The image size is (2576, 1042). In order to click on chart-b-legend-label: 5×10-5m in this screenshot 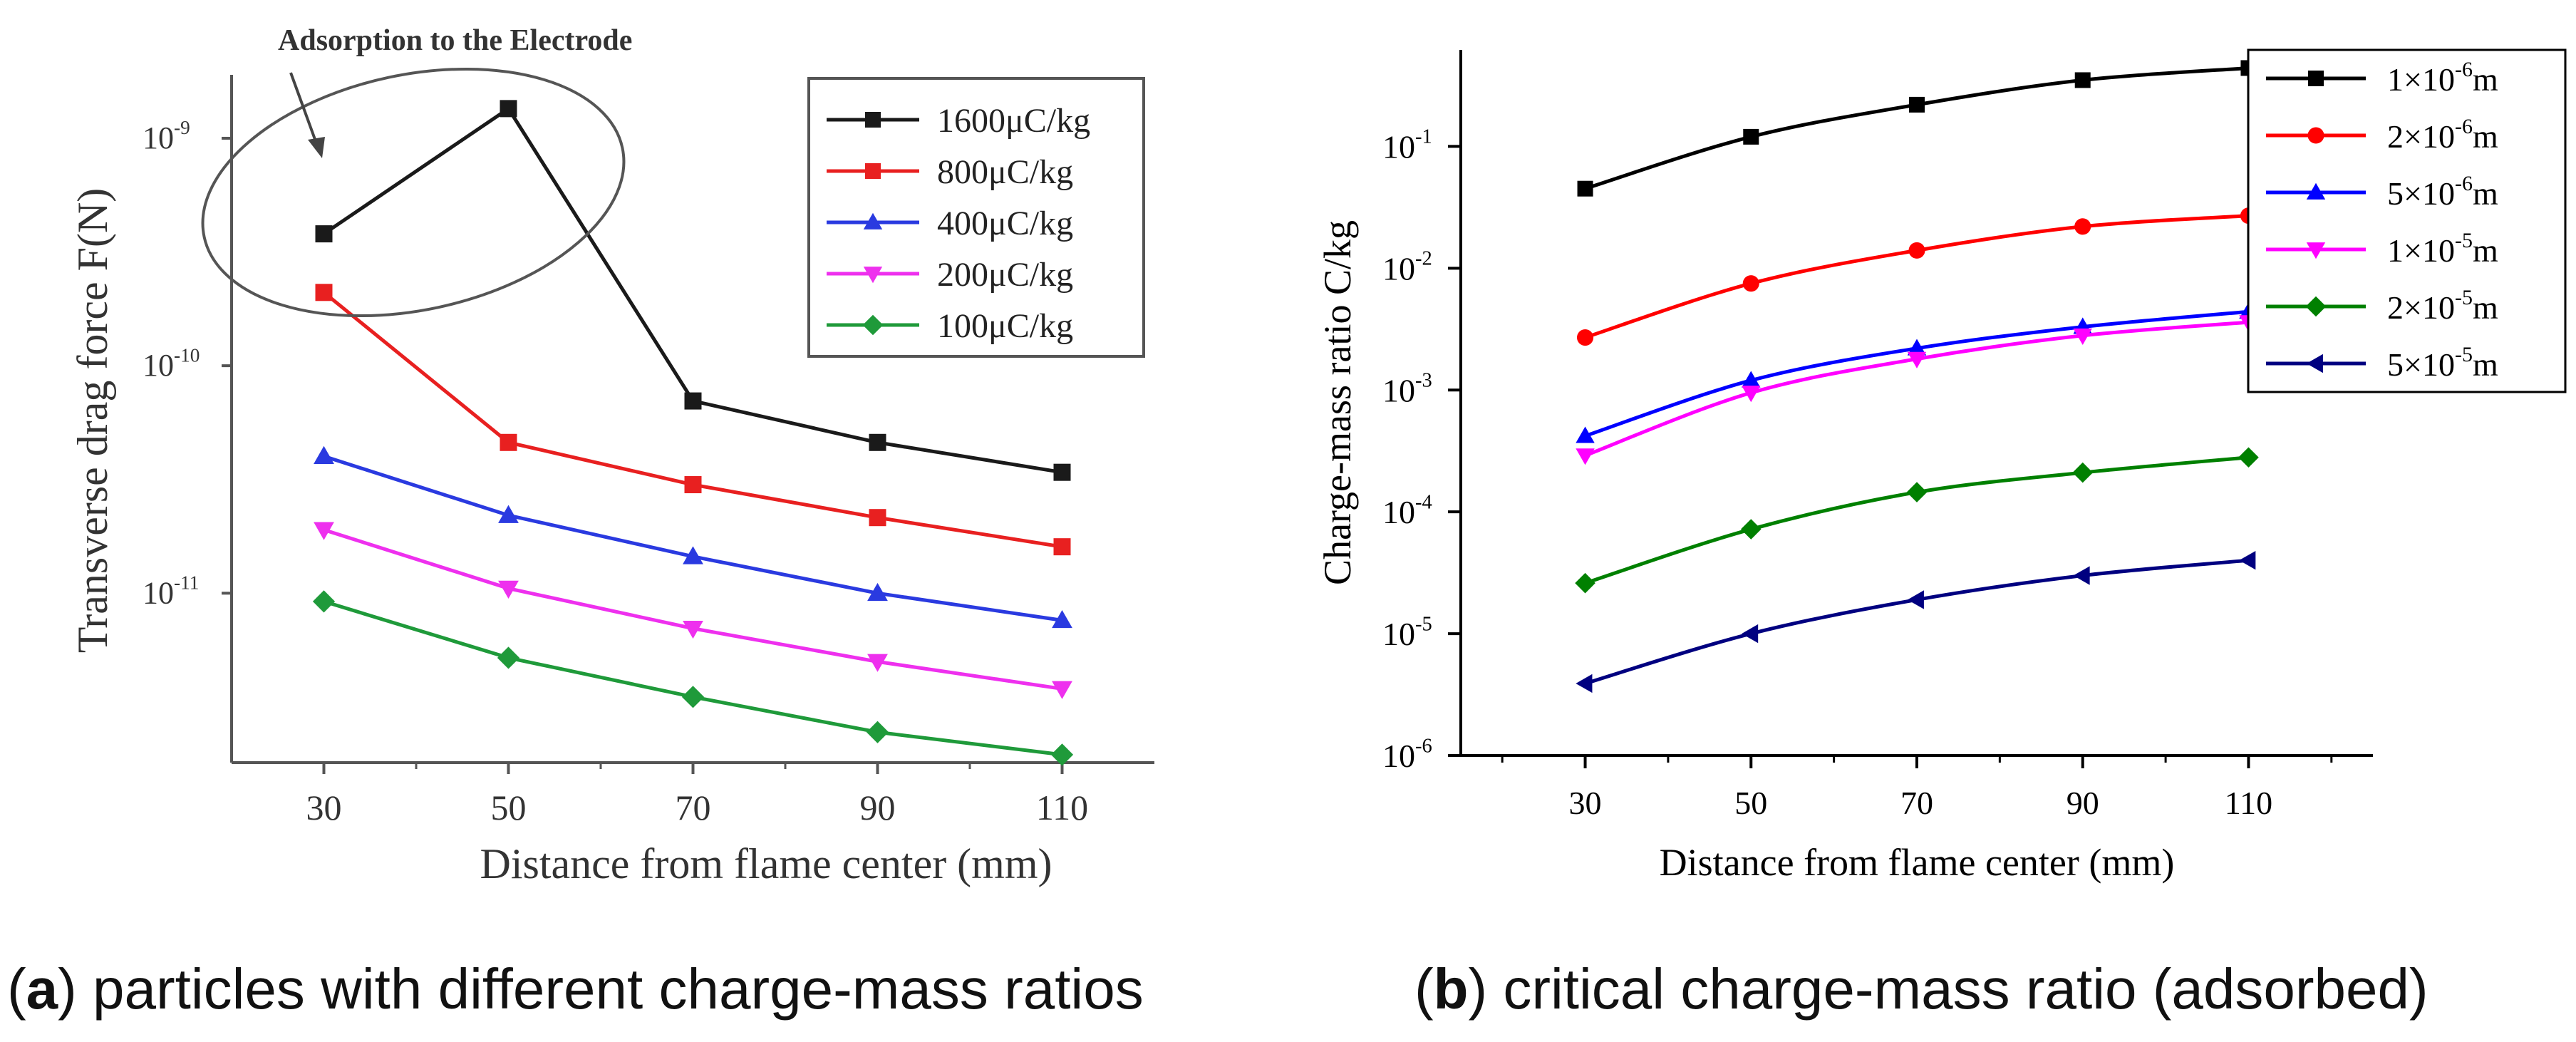, I will do `click(2443, 363)`.